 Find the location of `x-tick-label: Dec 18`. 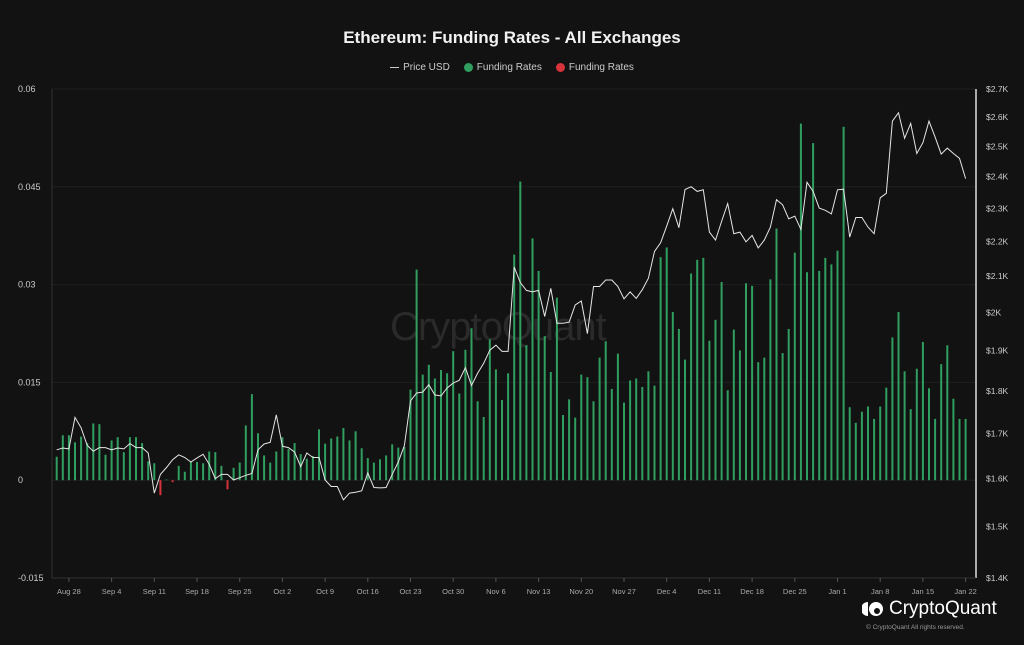

x-tick-label: Dec 18 is located at coordinates (752, 591).